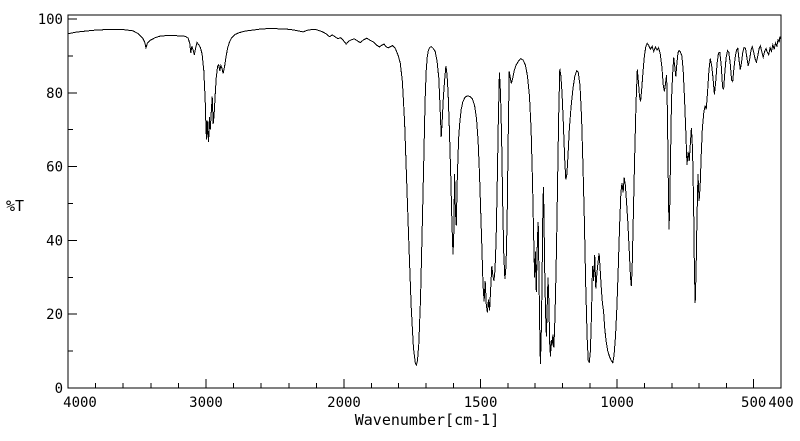 The image size is (800, 441). I want to click on x-tick-label: 2000, so click(344, 403).